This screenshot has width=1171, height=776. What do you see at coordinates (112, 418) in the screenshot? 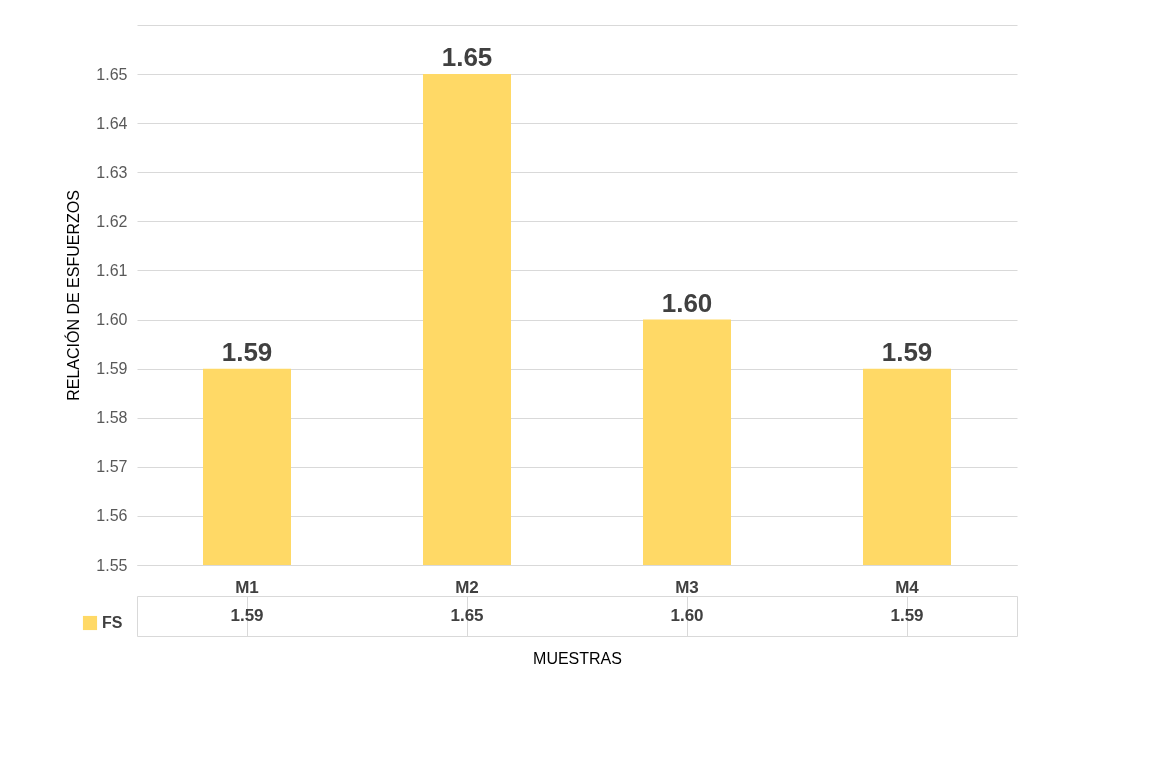
I see `y-tick-label: 1.58` at bounding box center [112, 418].